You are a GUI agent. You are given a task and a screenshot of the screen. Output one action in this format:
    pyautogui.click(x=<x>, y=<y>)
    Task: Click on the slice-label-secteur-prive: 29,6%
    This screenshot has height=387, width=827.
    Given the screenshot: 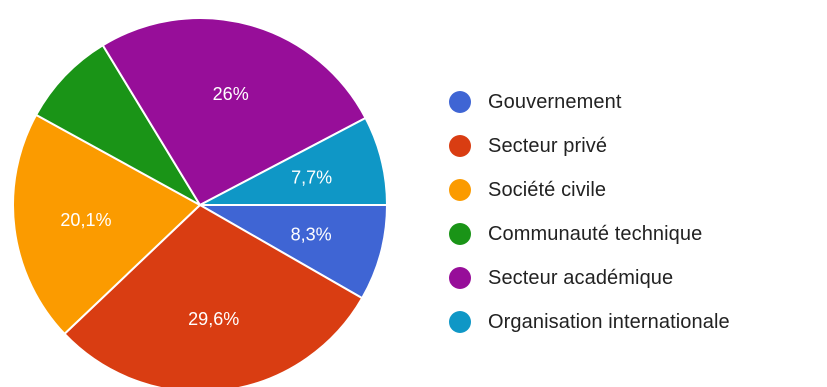 What is the action you would take?
    pyautogui.click(x=213, y=319)
    